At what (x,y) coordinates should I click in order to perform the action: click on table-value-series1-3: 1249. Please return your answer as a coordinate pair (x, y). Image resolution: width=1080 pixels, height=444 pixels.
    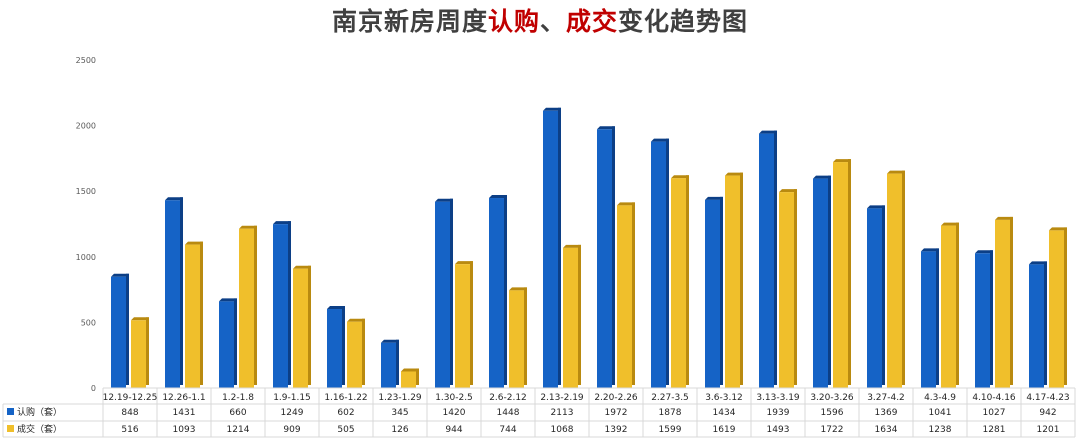
    Looking at the image, I should click on (292, 413).